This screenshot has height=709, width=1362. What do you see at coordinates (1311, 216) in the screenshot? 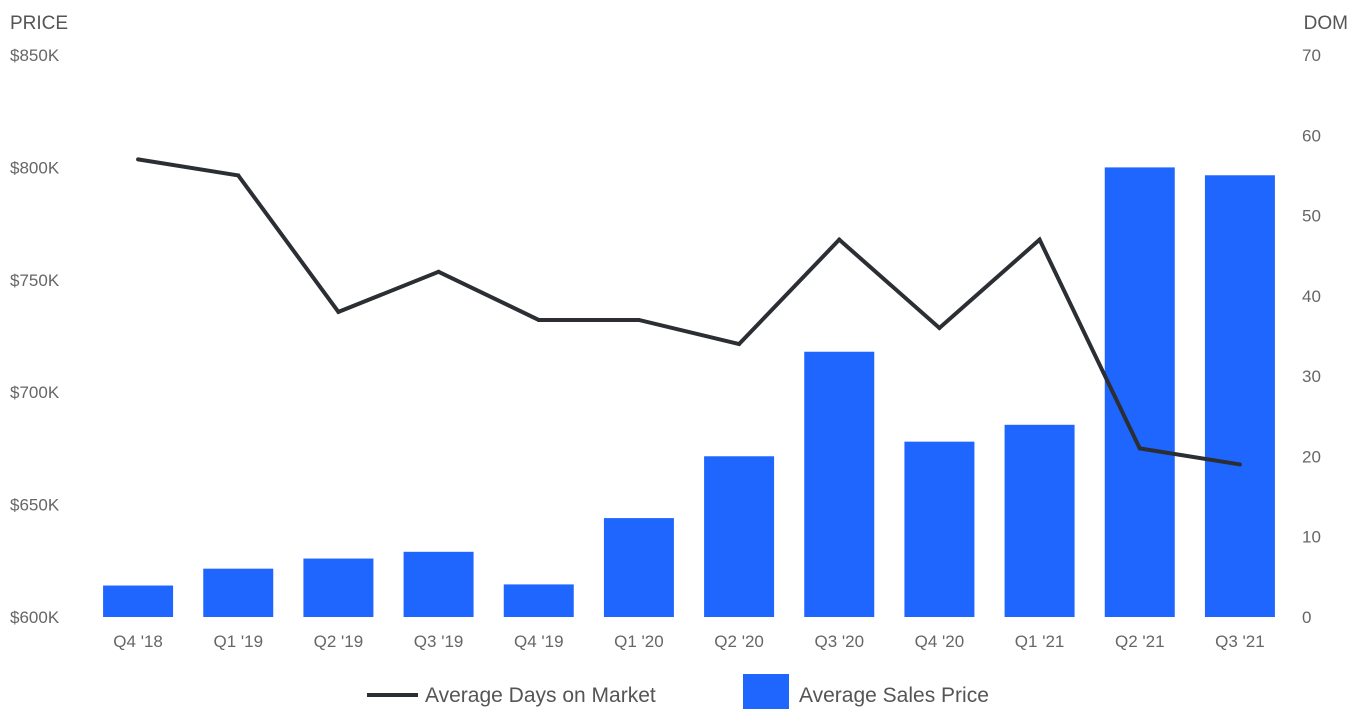
I see `right-tick-label: 50` at bounding box center [1311, 216].